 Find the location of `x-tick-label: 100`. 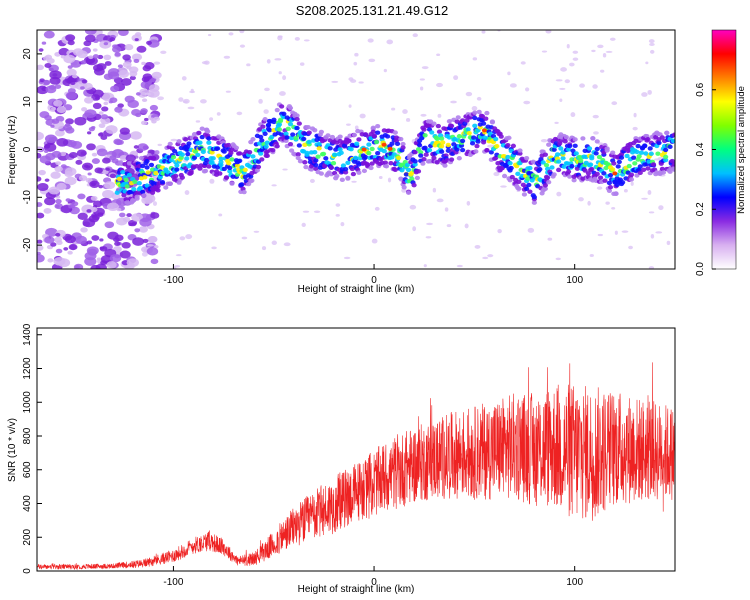

x-tick-label: 100 is located at coordinates (574, 582).